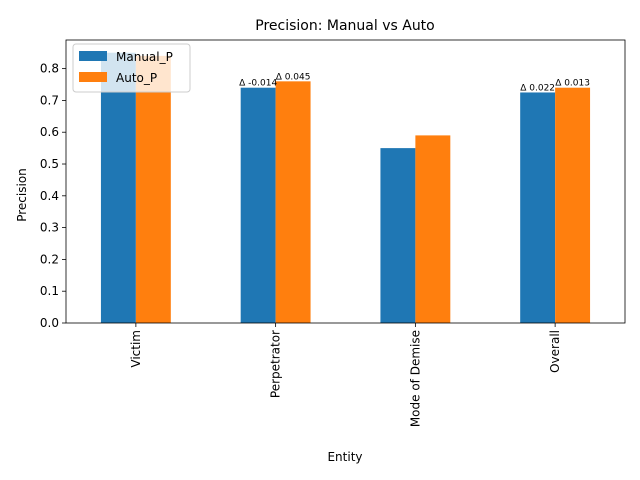  What do you see at coordinates (344, 457) in the screenshot?
I see `x-axis-label: Entity` at bounding box center [344, 457].